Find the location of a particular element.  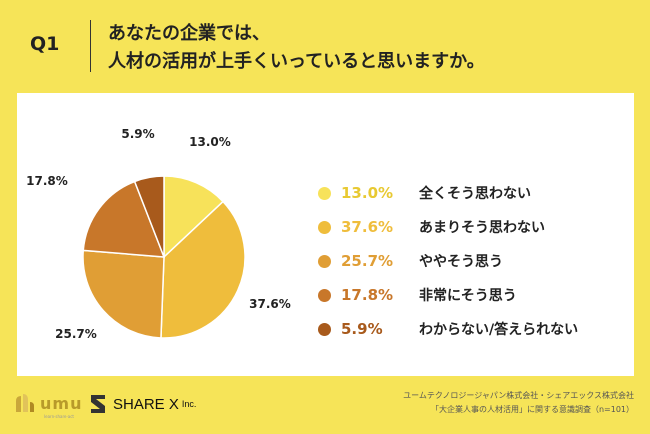

pie-value-label-3: 25.7% is located at coordinates (76, 334).